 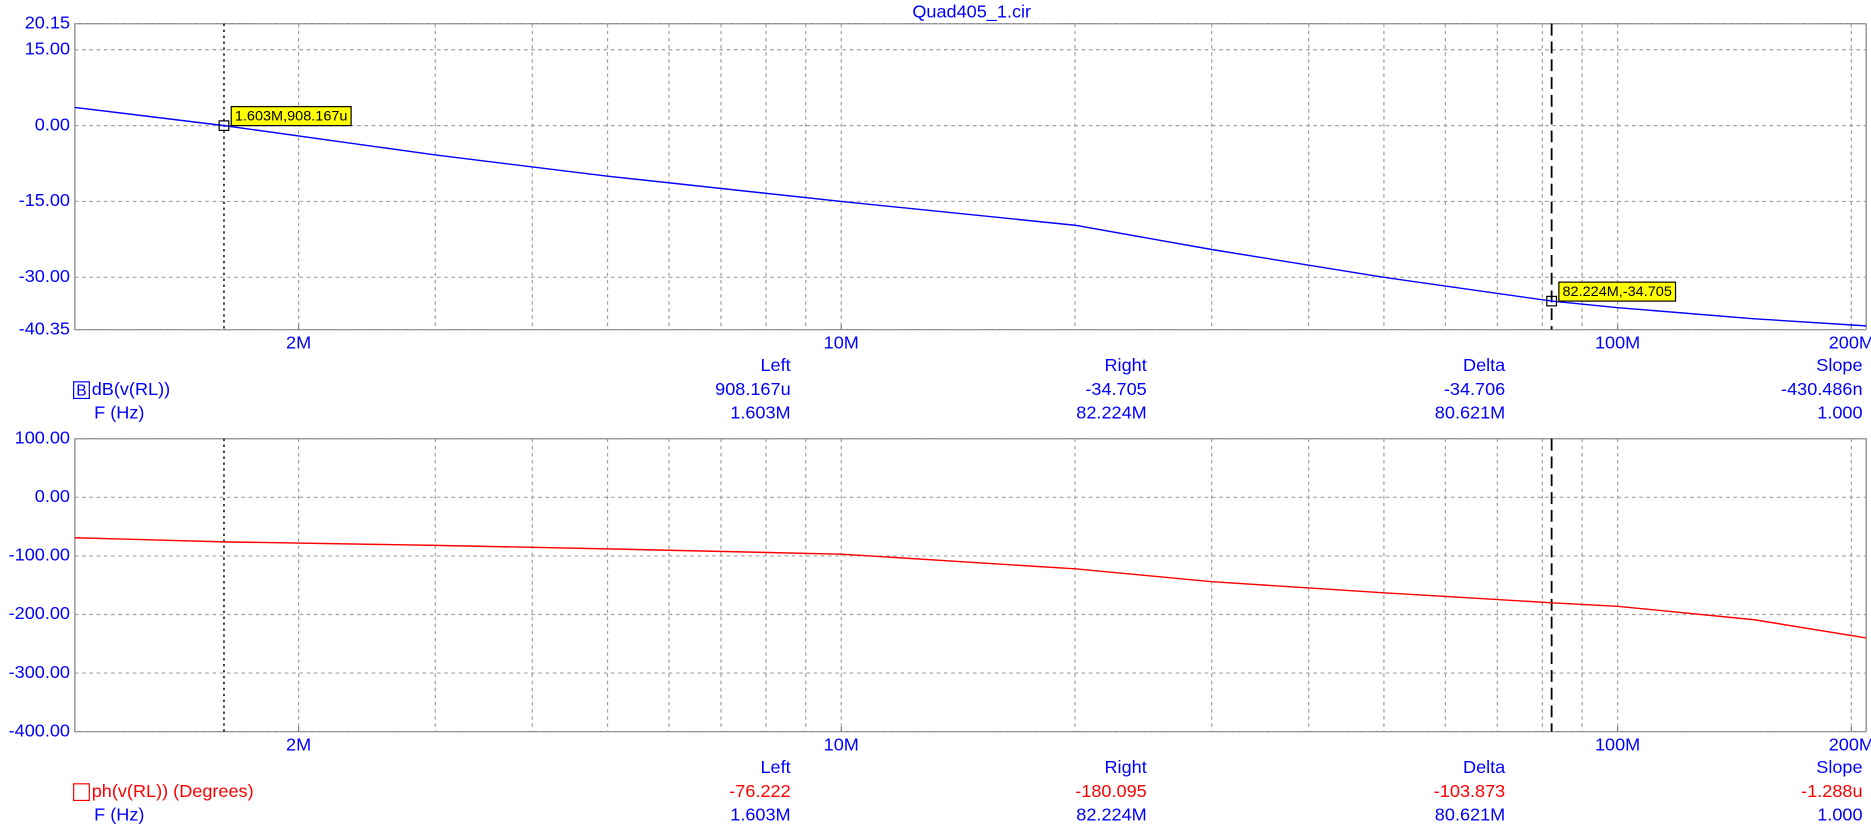 What do you see at coordinates (39, 555) in the screenshot?
I see `y-tick-label: -100.00` at bounding box center [39, 555].